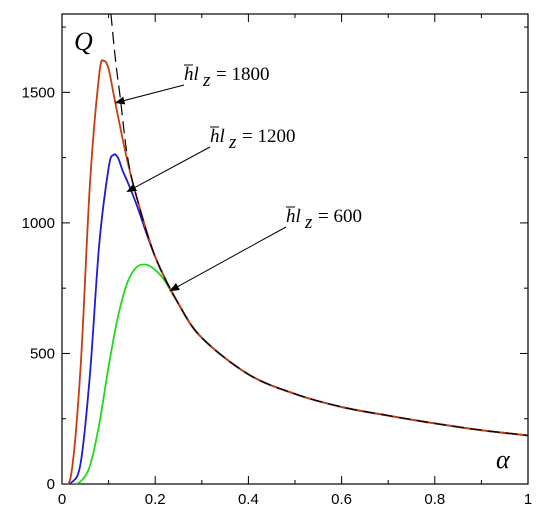 This screenshot has width=550, height=525. I want to click on annotation-1: hl z = 1200, so click(210, 159).